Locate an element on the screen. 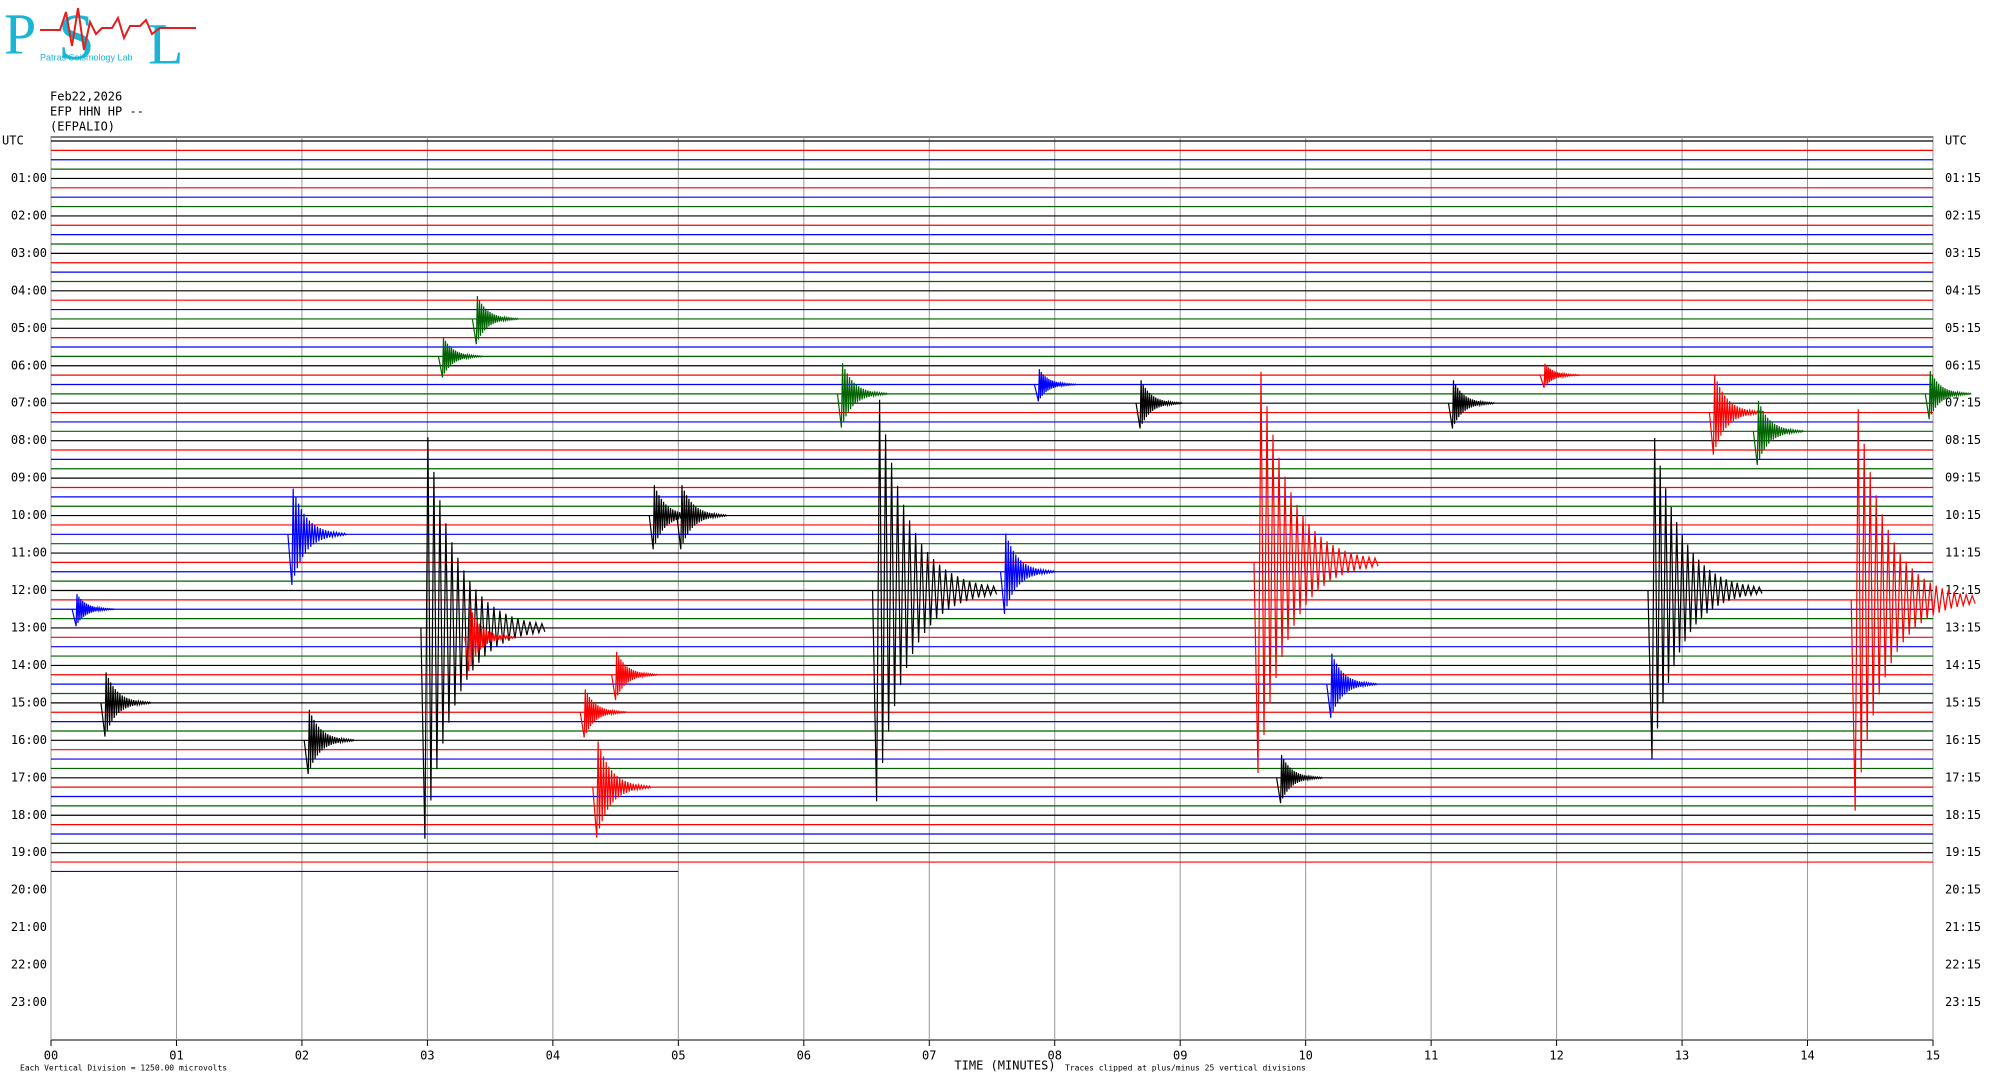  time-label-left: 14:00 is located at coordinates (29, 665).